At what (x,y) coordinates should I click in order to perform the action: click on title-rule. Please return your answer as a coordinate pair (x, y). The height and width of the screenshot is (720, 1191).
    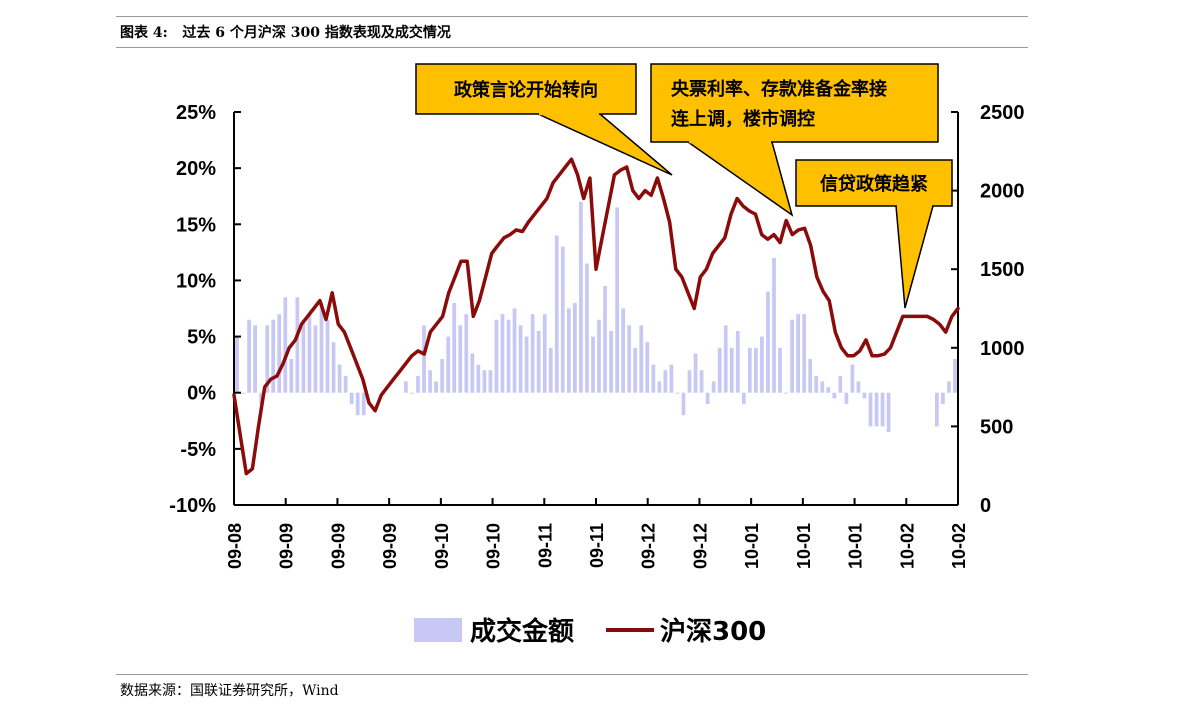
    Looking at the image, I should click on (572, 47).